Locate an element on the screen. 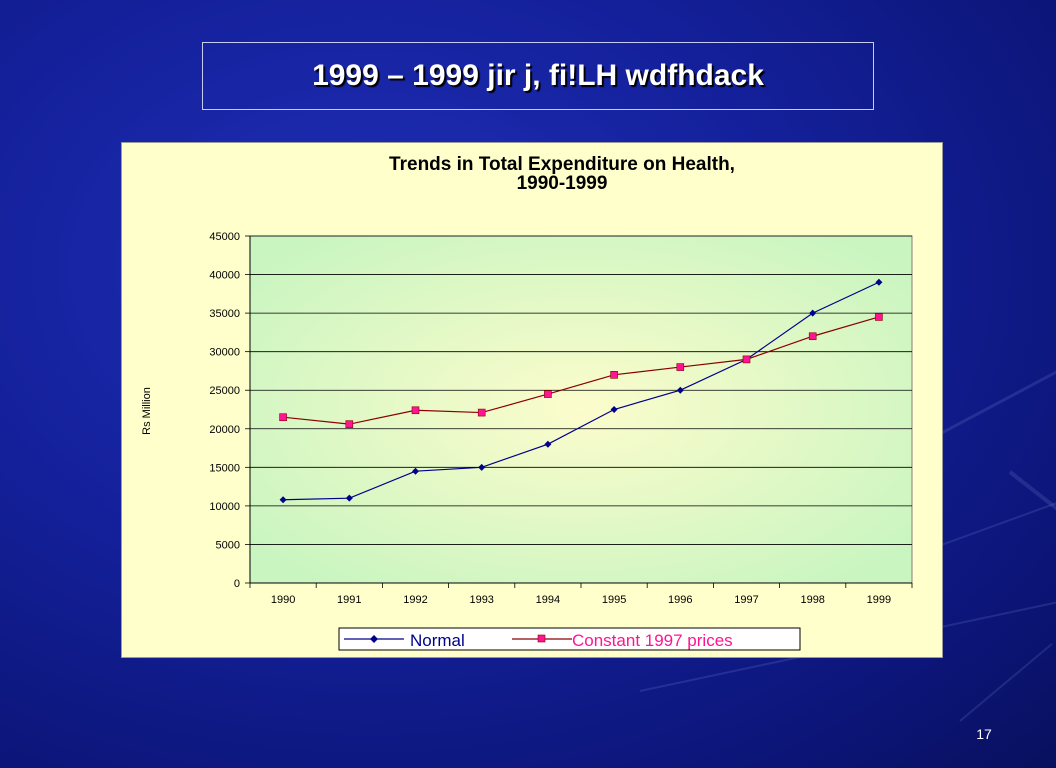 This screenshot has height=768, width=1056. x-tick-label: 1992 is located at coordinates (415, 600).